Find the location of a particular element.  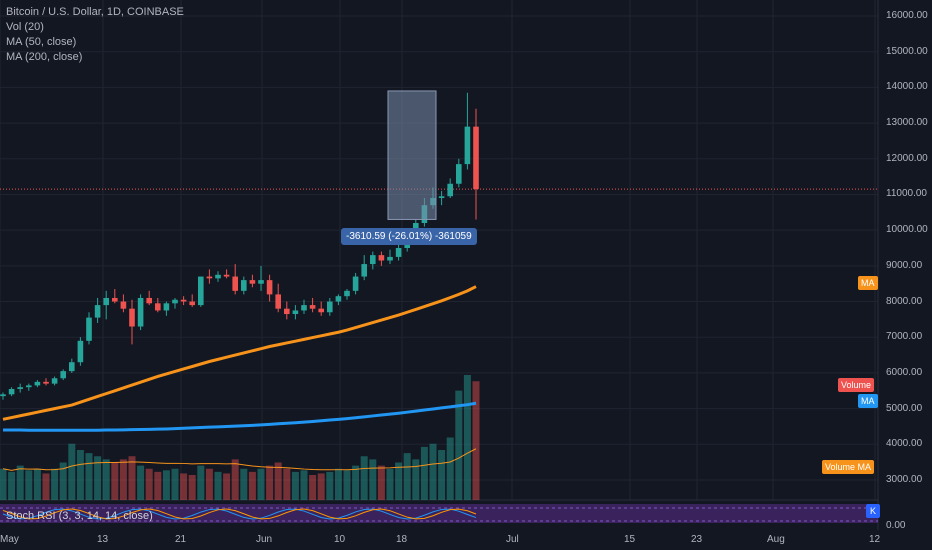

ma200-indicator-label: MA (200, close) is located at coordinates (44, 57).